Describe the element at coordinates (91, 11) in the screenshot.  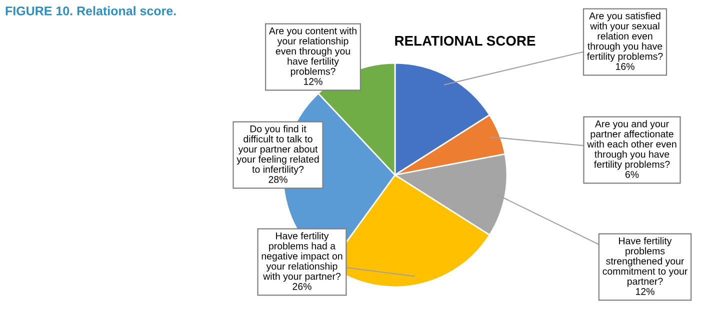
I see `caption: FIGURE 10. Relational score.` at that location.